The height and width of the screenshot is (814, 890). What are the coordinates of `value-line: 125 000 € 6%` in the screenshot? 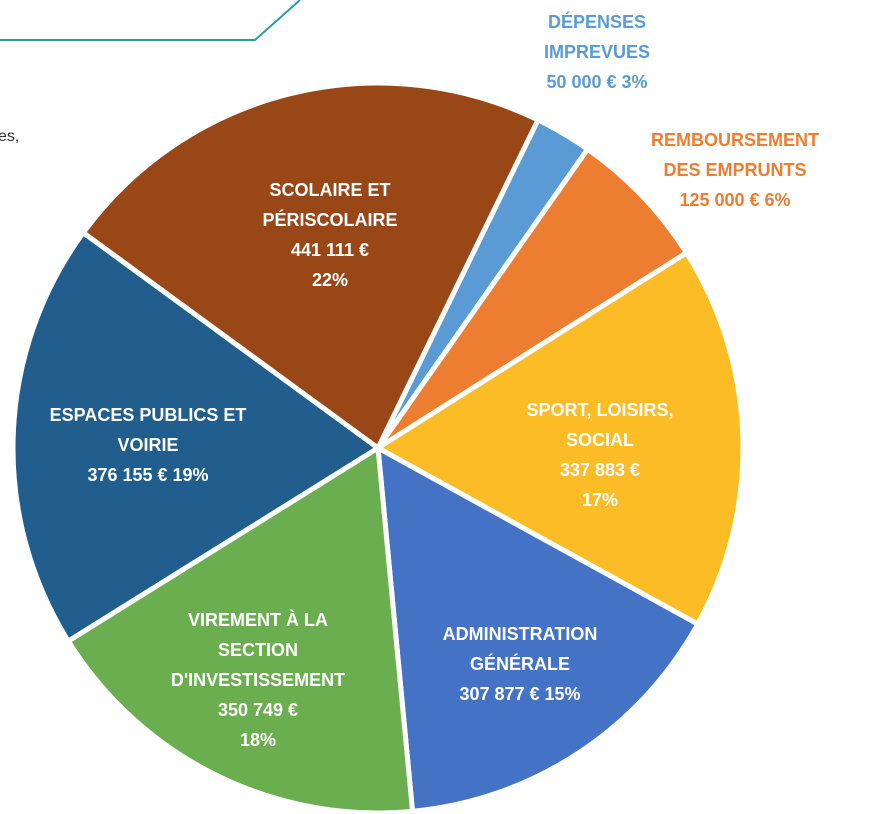 It's located at (735, 200).